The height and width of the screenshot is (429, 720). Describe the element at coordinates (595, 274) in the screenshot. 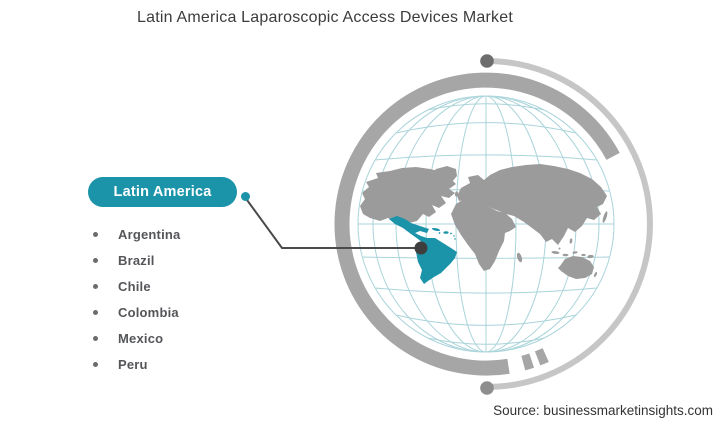

I see `new-zealand` at that location.